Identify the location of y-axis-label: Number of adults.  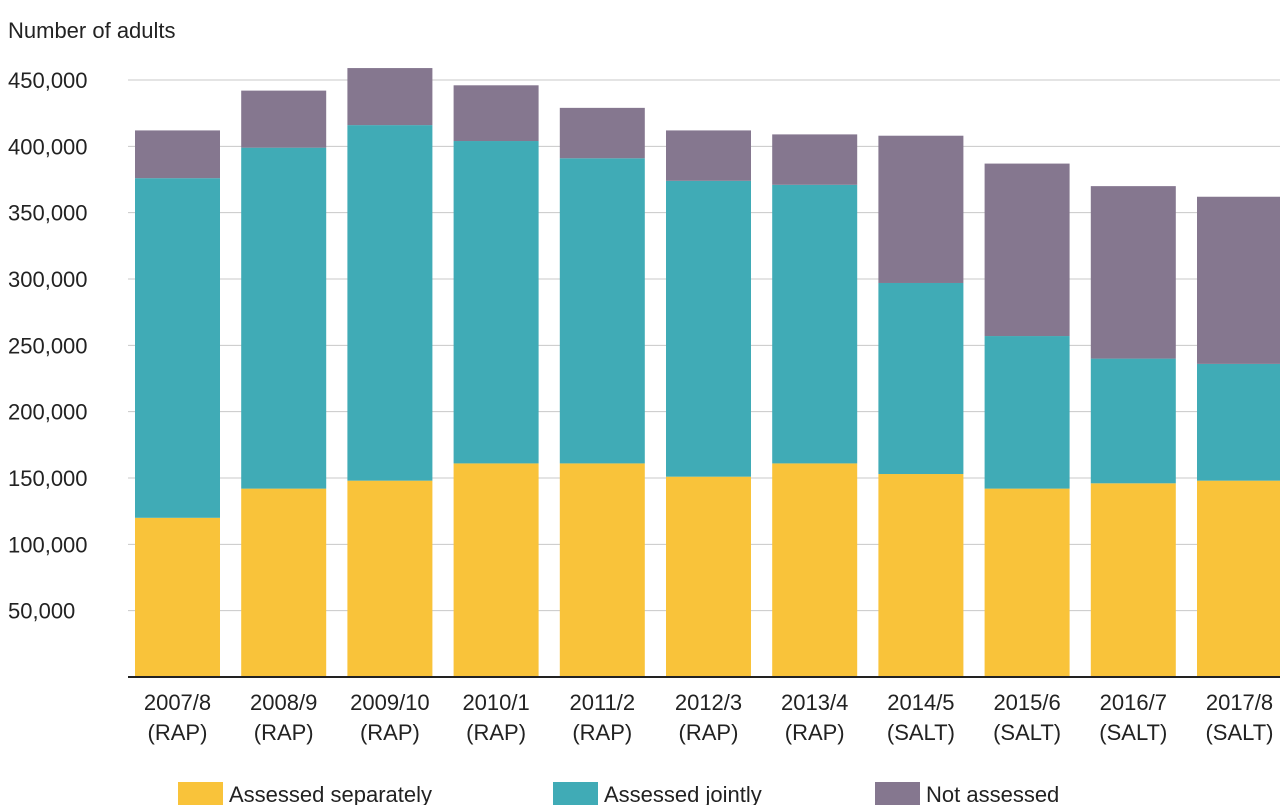
(92, 30).